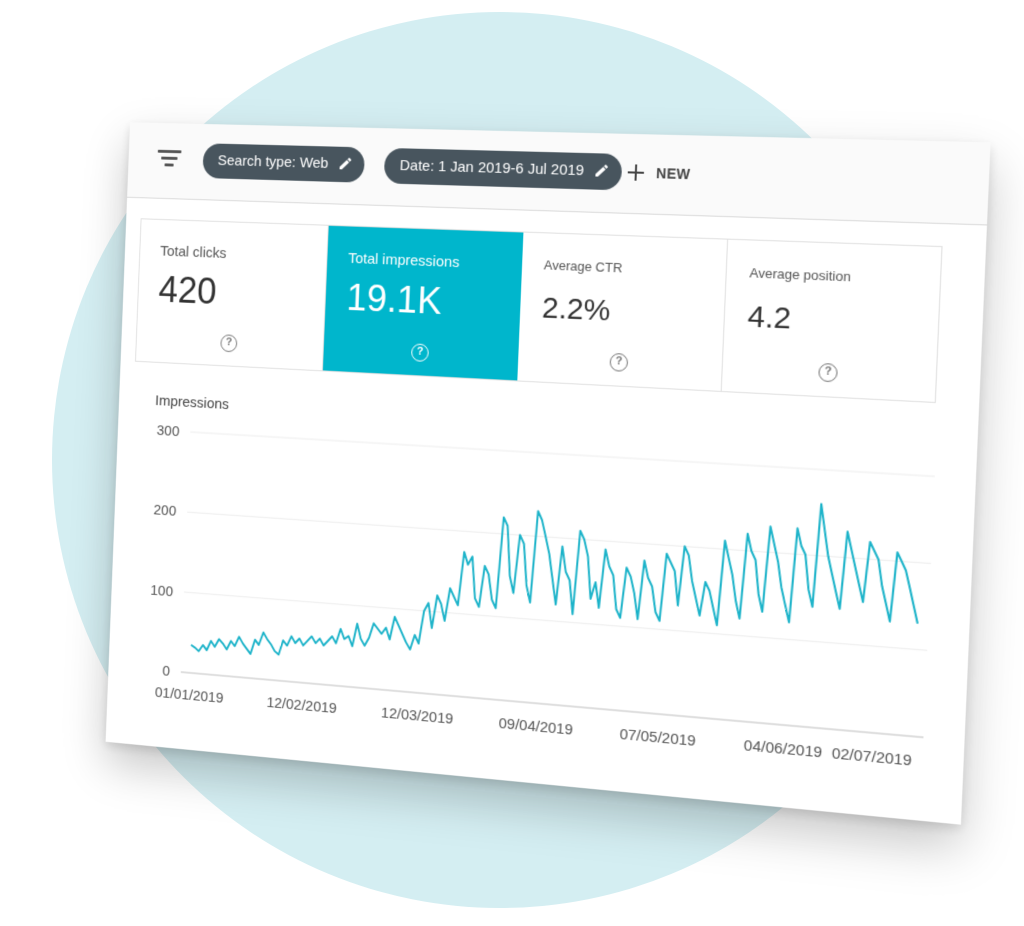  Describe the element at coordinates (164, 511) in the screenshot. I see `y-tick-label: 200` at that location.